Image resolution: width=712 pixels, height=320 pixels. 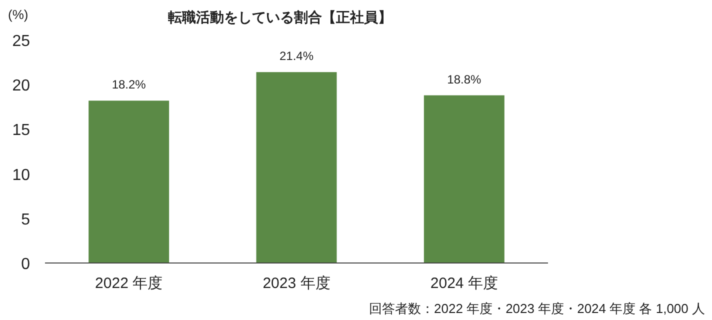 What do you see at coordinates (129, 85) in the screenshot?
I see `data-label: 18.2%` at bounding box center [129, 85].